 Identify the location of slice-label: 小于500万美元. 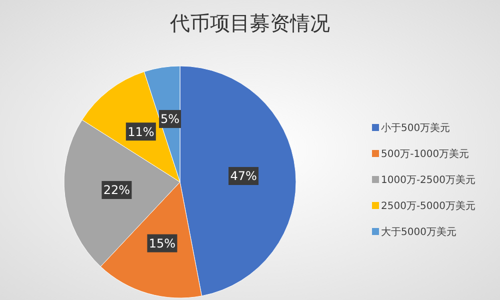
(415, 128).